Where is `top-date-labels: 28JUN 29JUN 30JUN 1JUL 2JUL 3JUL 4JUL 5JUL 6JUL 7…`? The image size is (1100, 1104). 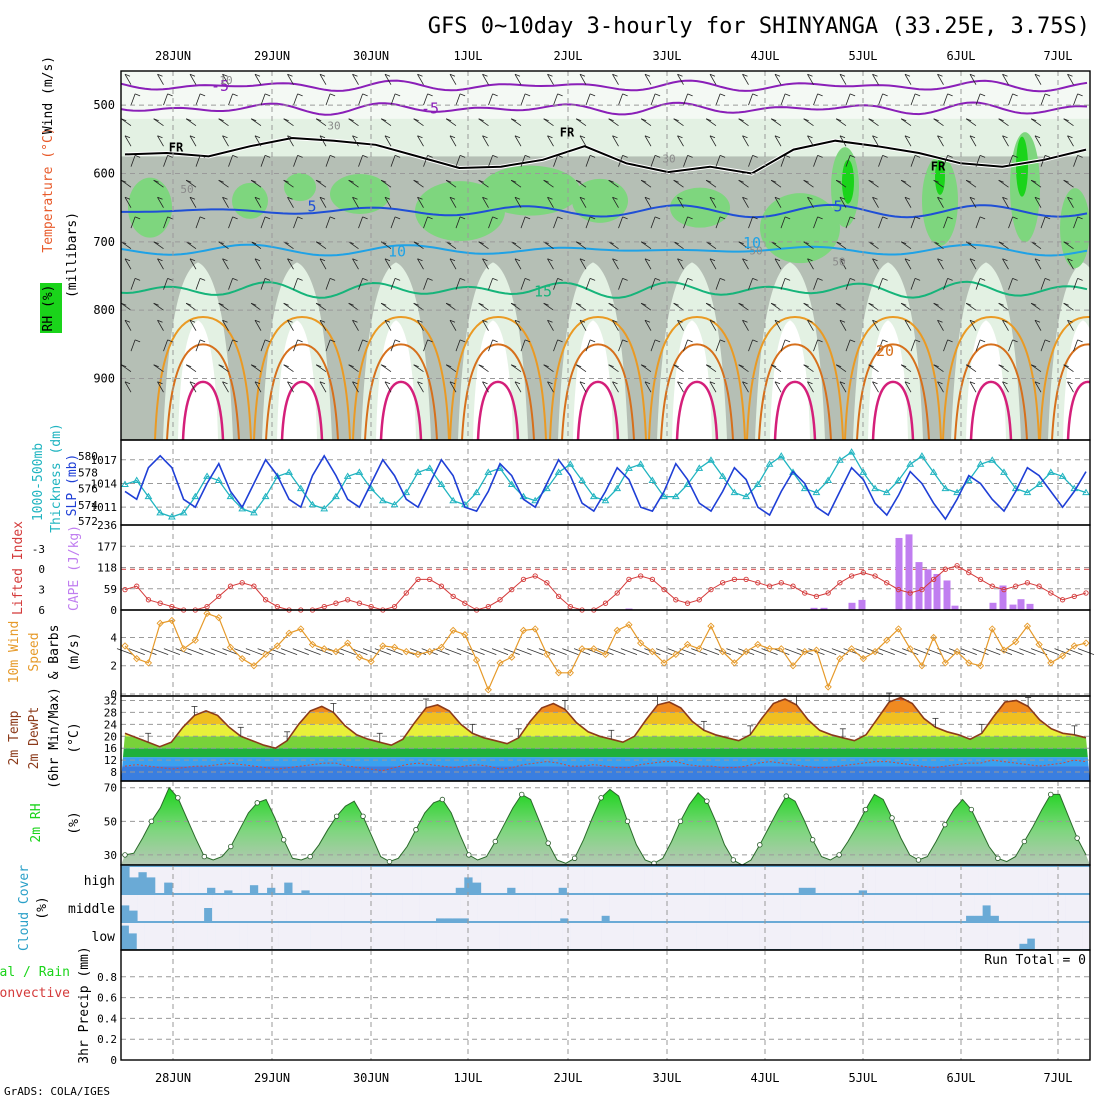 top-date-labels: 28JUN 29JUN 30JUN 1JUL 2JUL 3JUL 4JUL 5JUL 6JUL 7… is located at coordinates (614, 56).